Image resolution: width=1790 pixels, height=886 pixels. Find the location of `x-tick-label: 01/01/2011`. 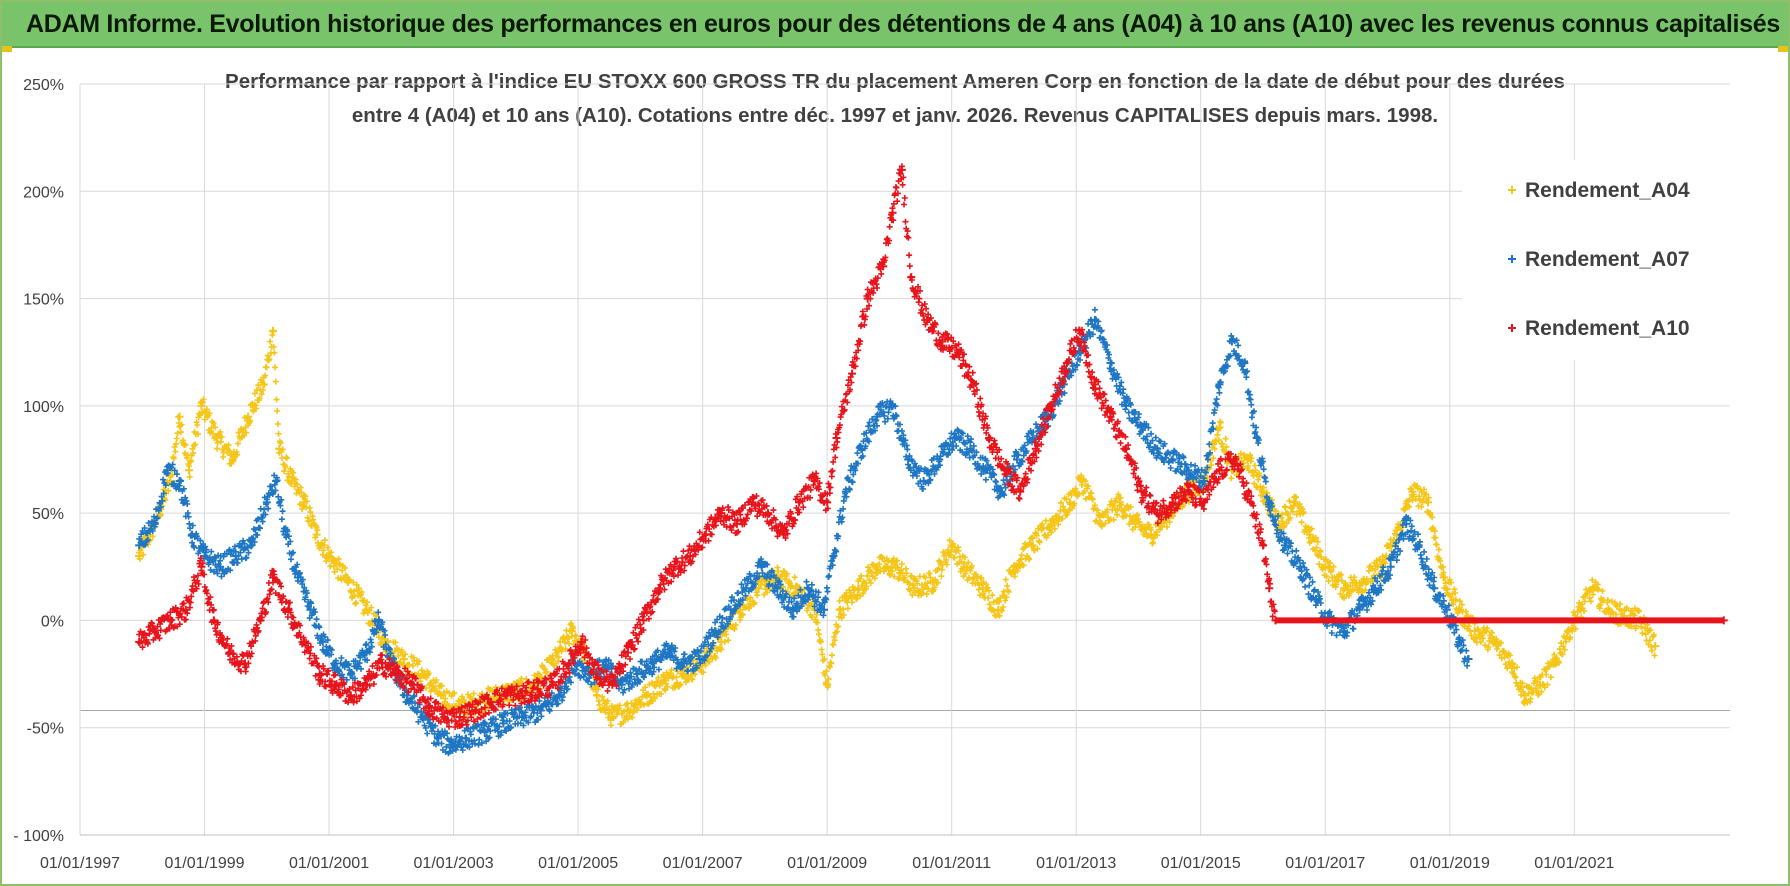

x-tick-label: 01/01/2011 is located at coordinates (951, 863).